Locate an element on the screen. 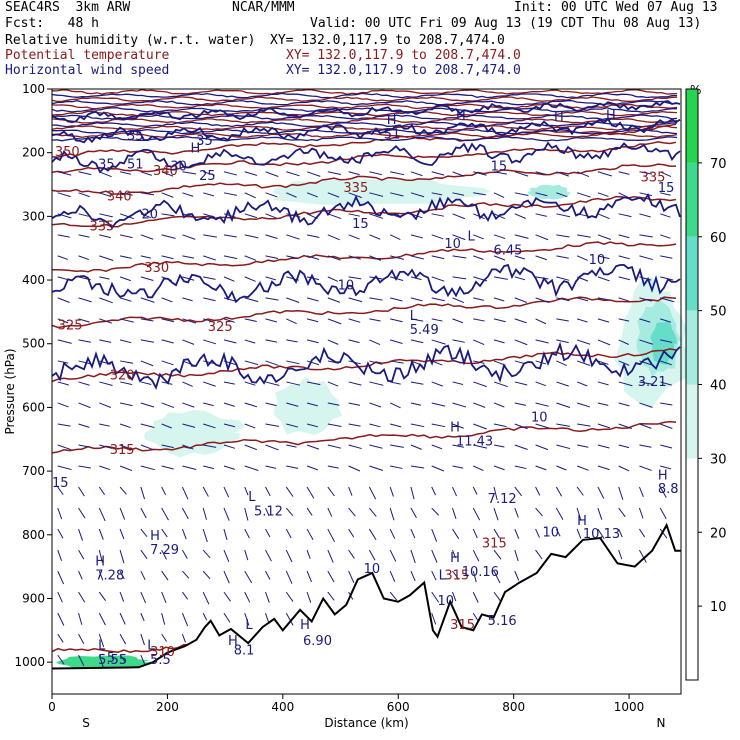 The width and height of the screenshot is (740, 740). theta-label-8: 315 is located at coordinates (122, 450).